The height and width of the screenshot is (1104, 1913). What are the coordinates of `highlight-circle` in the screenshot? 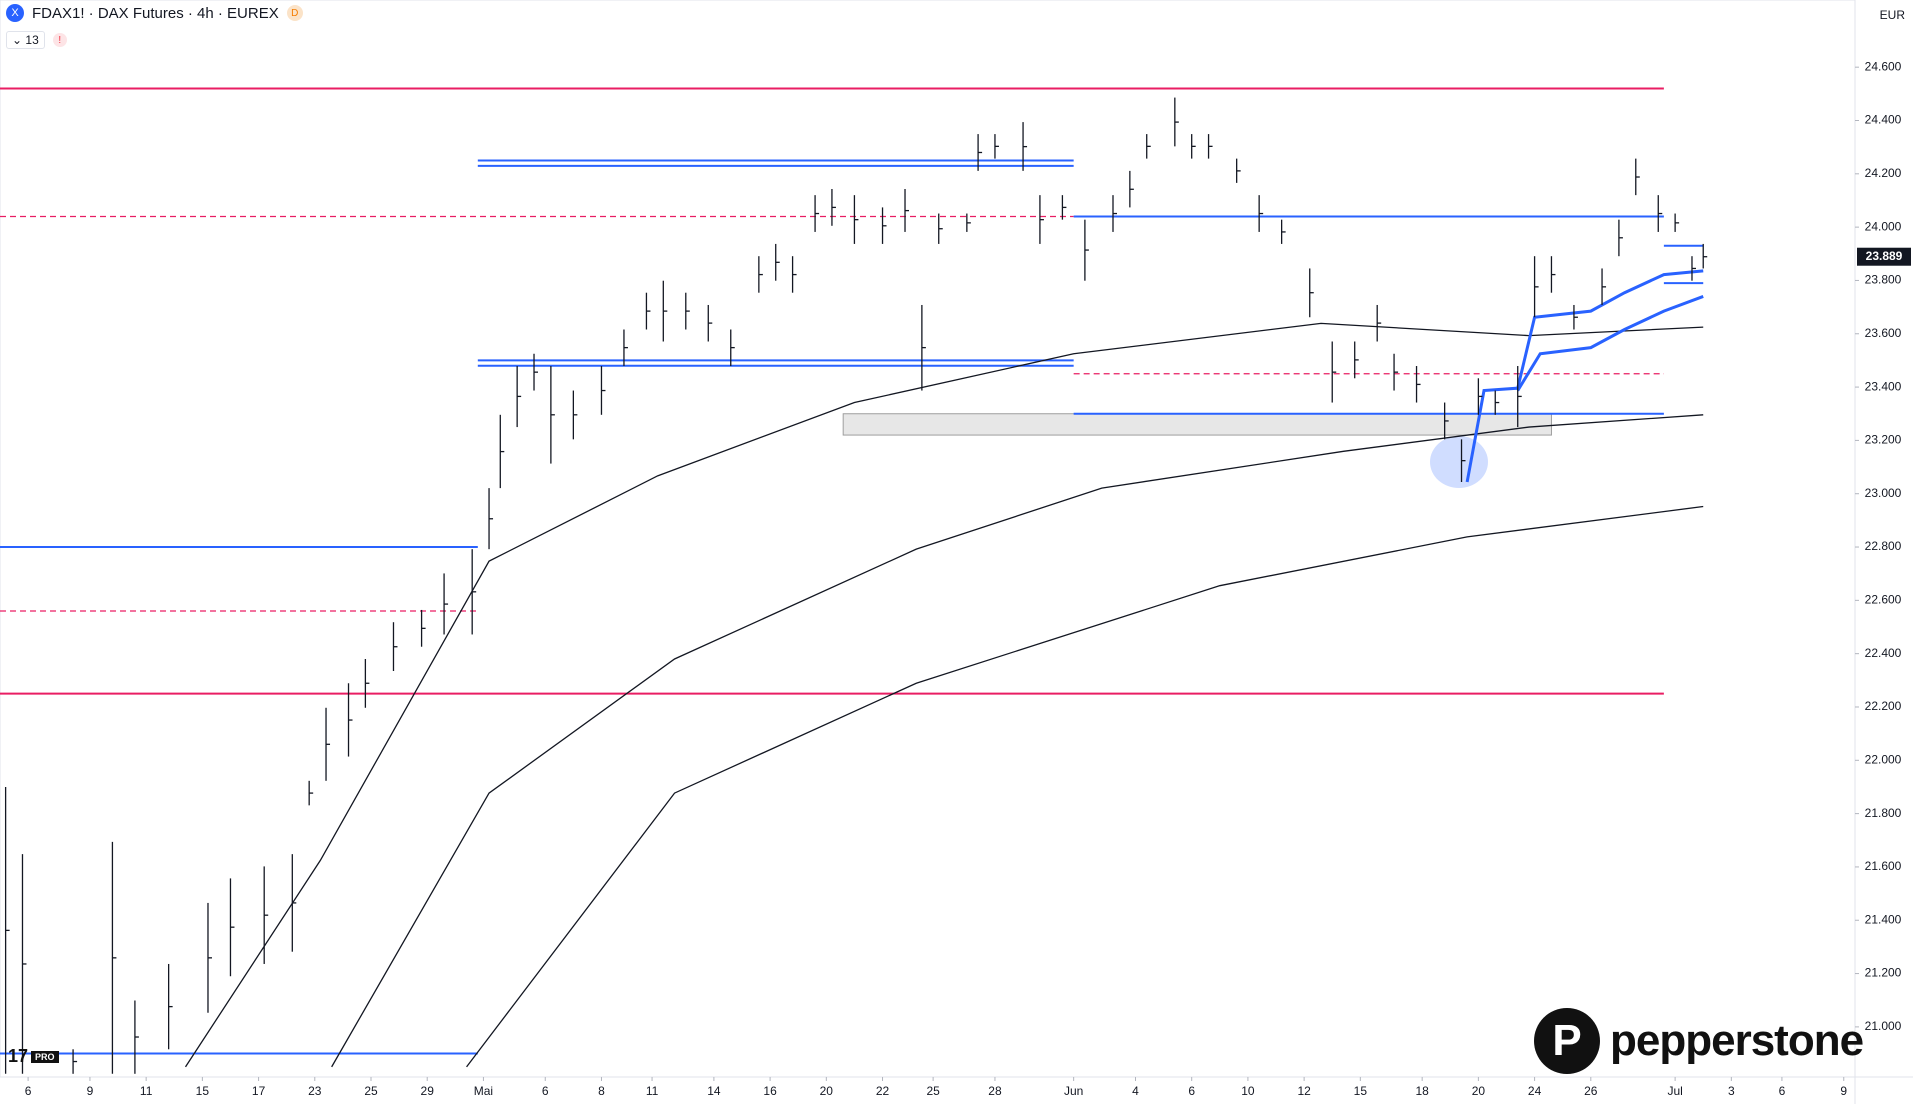 It's located at (1459, 462).